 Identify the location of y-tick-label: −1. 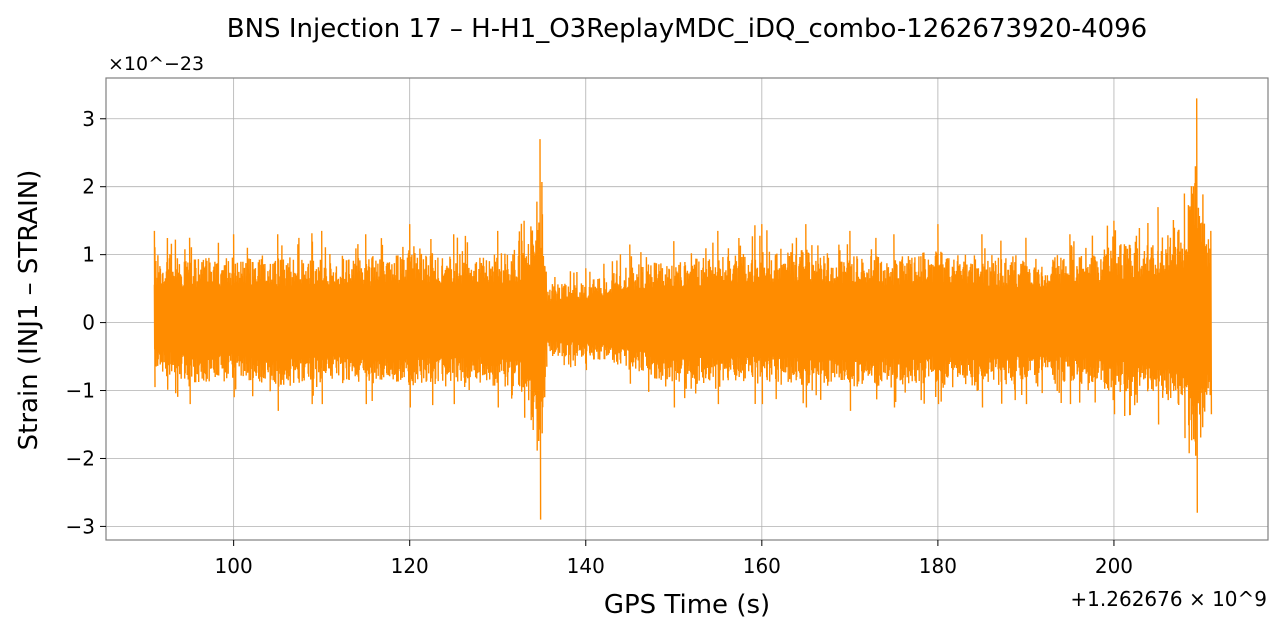
(80, 391).